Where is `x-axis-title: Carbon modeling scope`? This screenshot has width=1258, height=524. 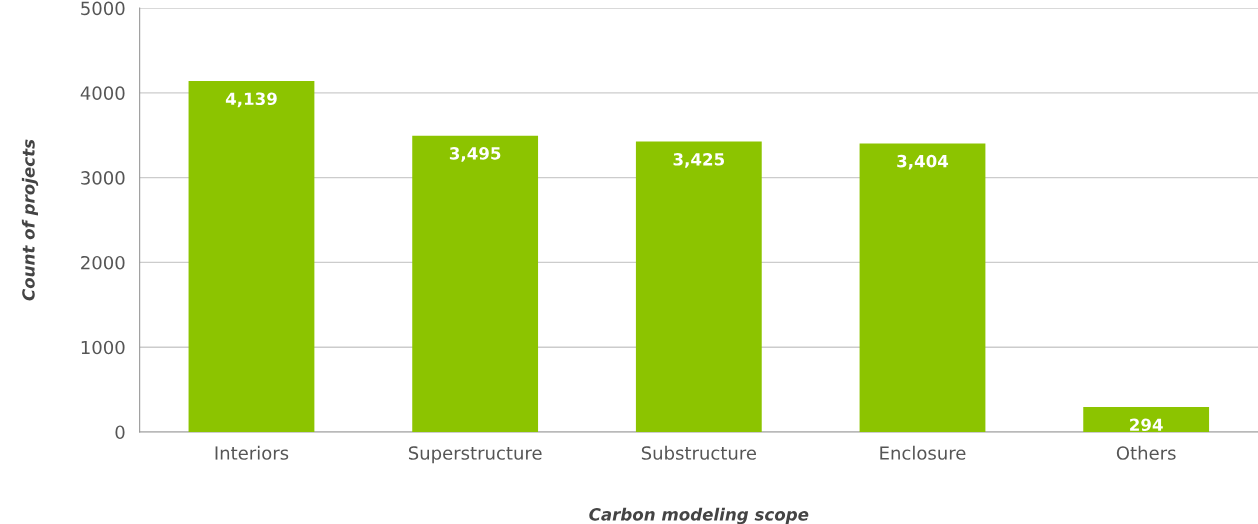
x-axis-title: Carbon modeling scope is located at coordinates (699, 515).